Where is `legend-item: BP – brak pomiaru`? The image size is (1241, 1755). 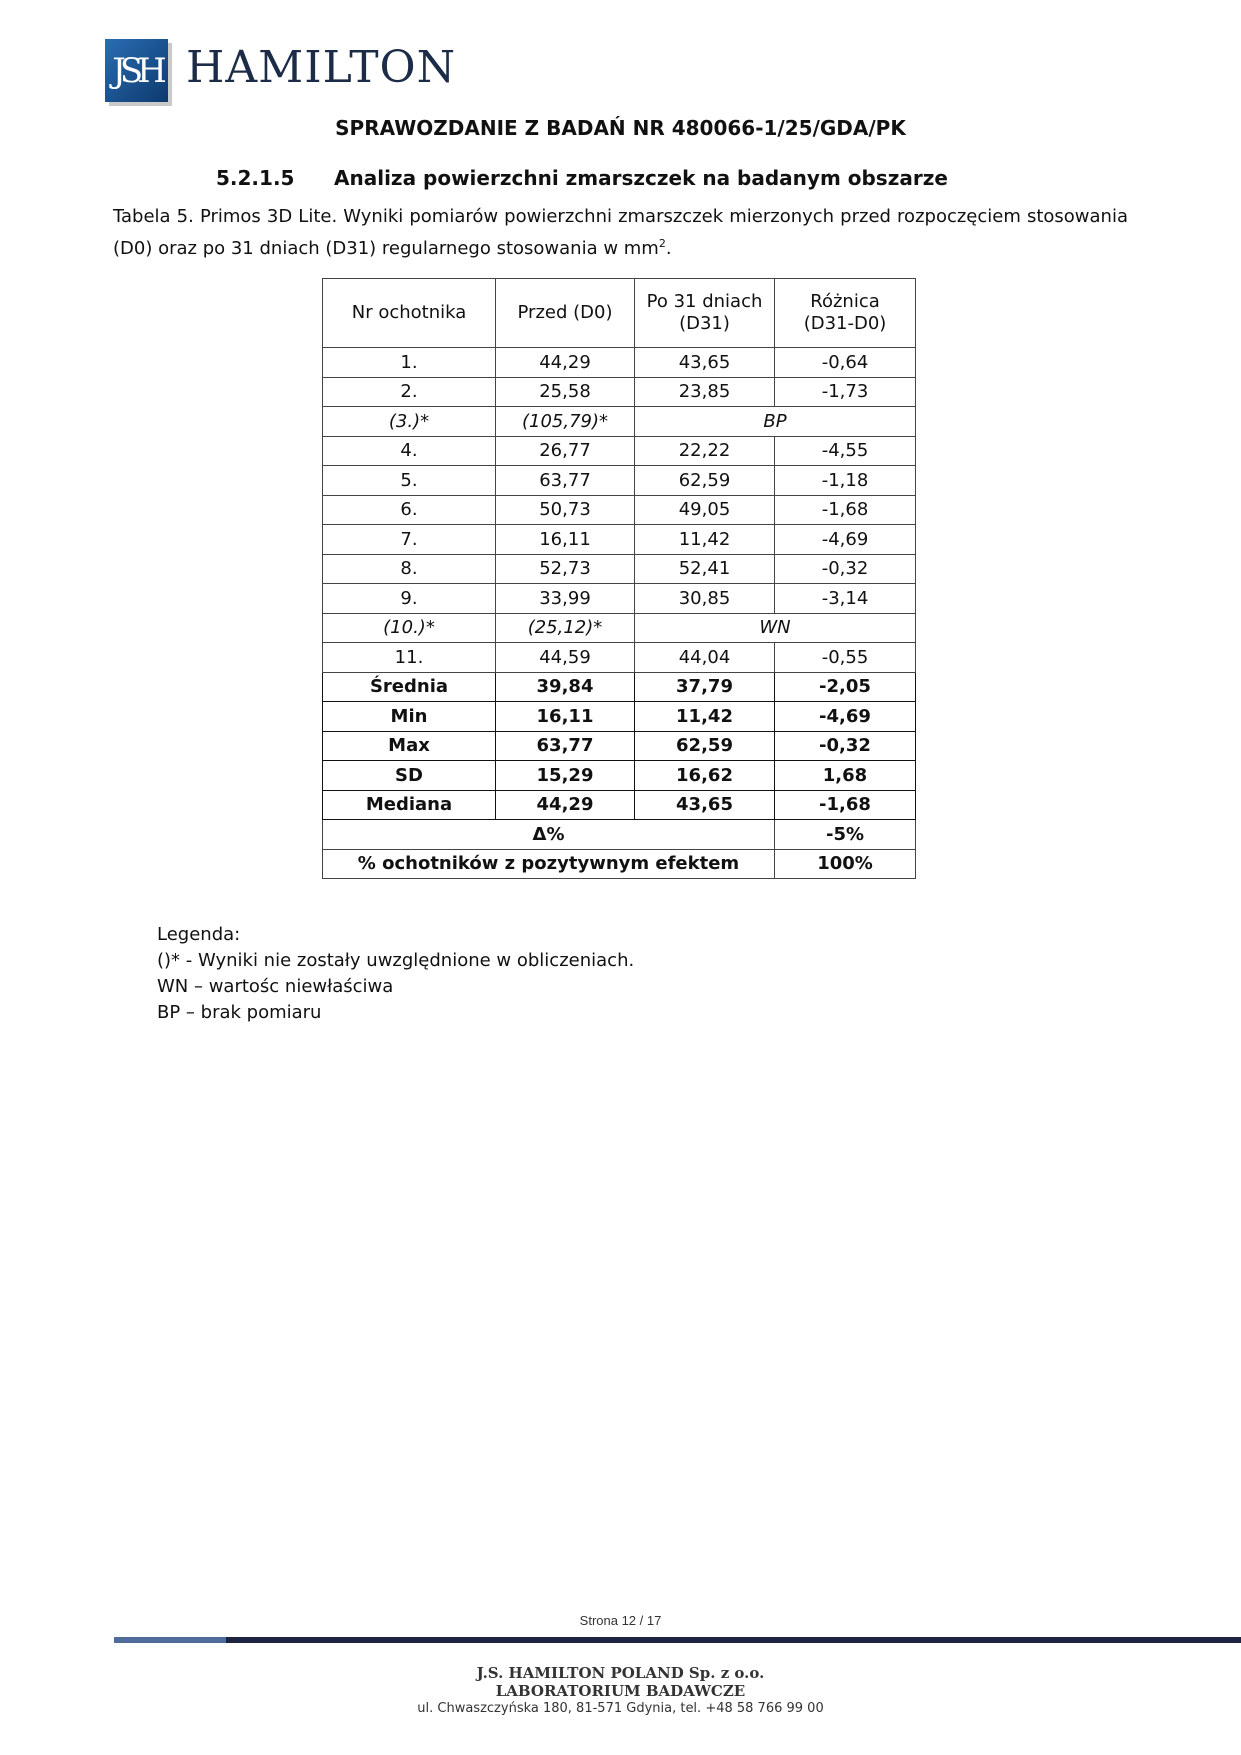
legend-item: BP – brak pomiaru is located at coordinates (239, 1012).